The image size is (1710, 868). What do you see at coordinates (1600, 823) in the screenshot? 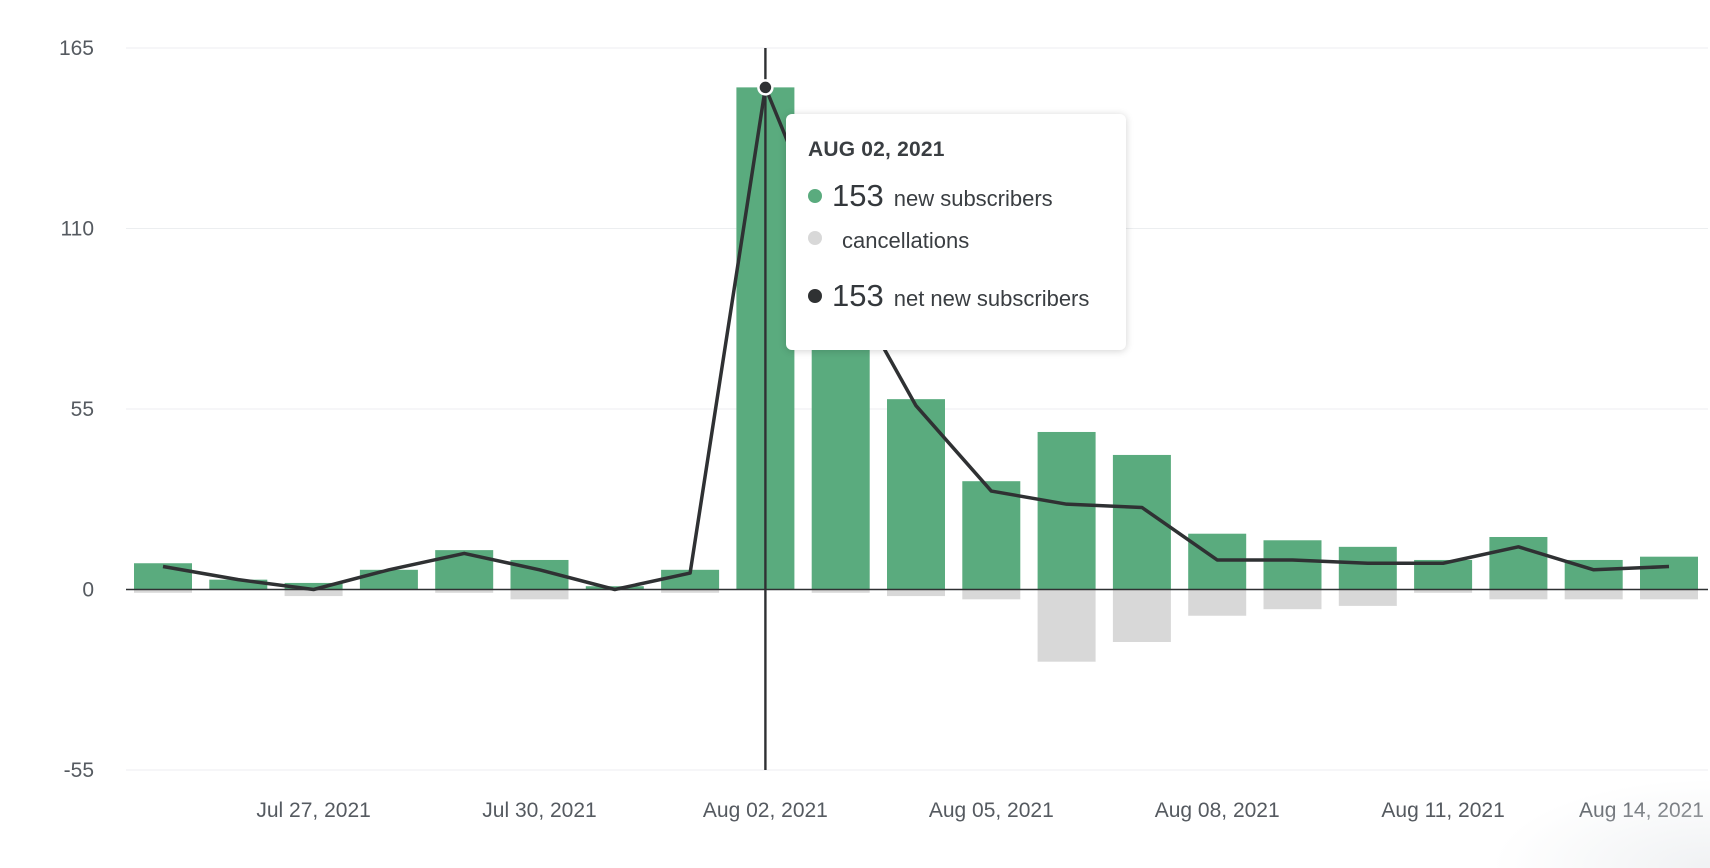
I see `corner-shadow` at bounding box center [1600, 823].